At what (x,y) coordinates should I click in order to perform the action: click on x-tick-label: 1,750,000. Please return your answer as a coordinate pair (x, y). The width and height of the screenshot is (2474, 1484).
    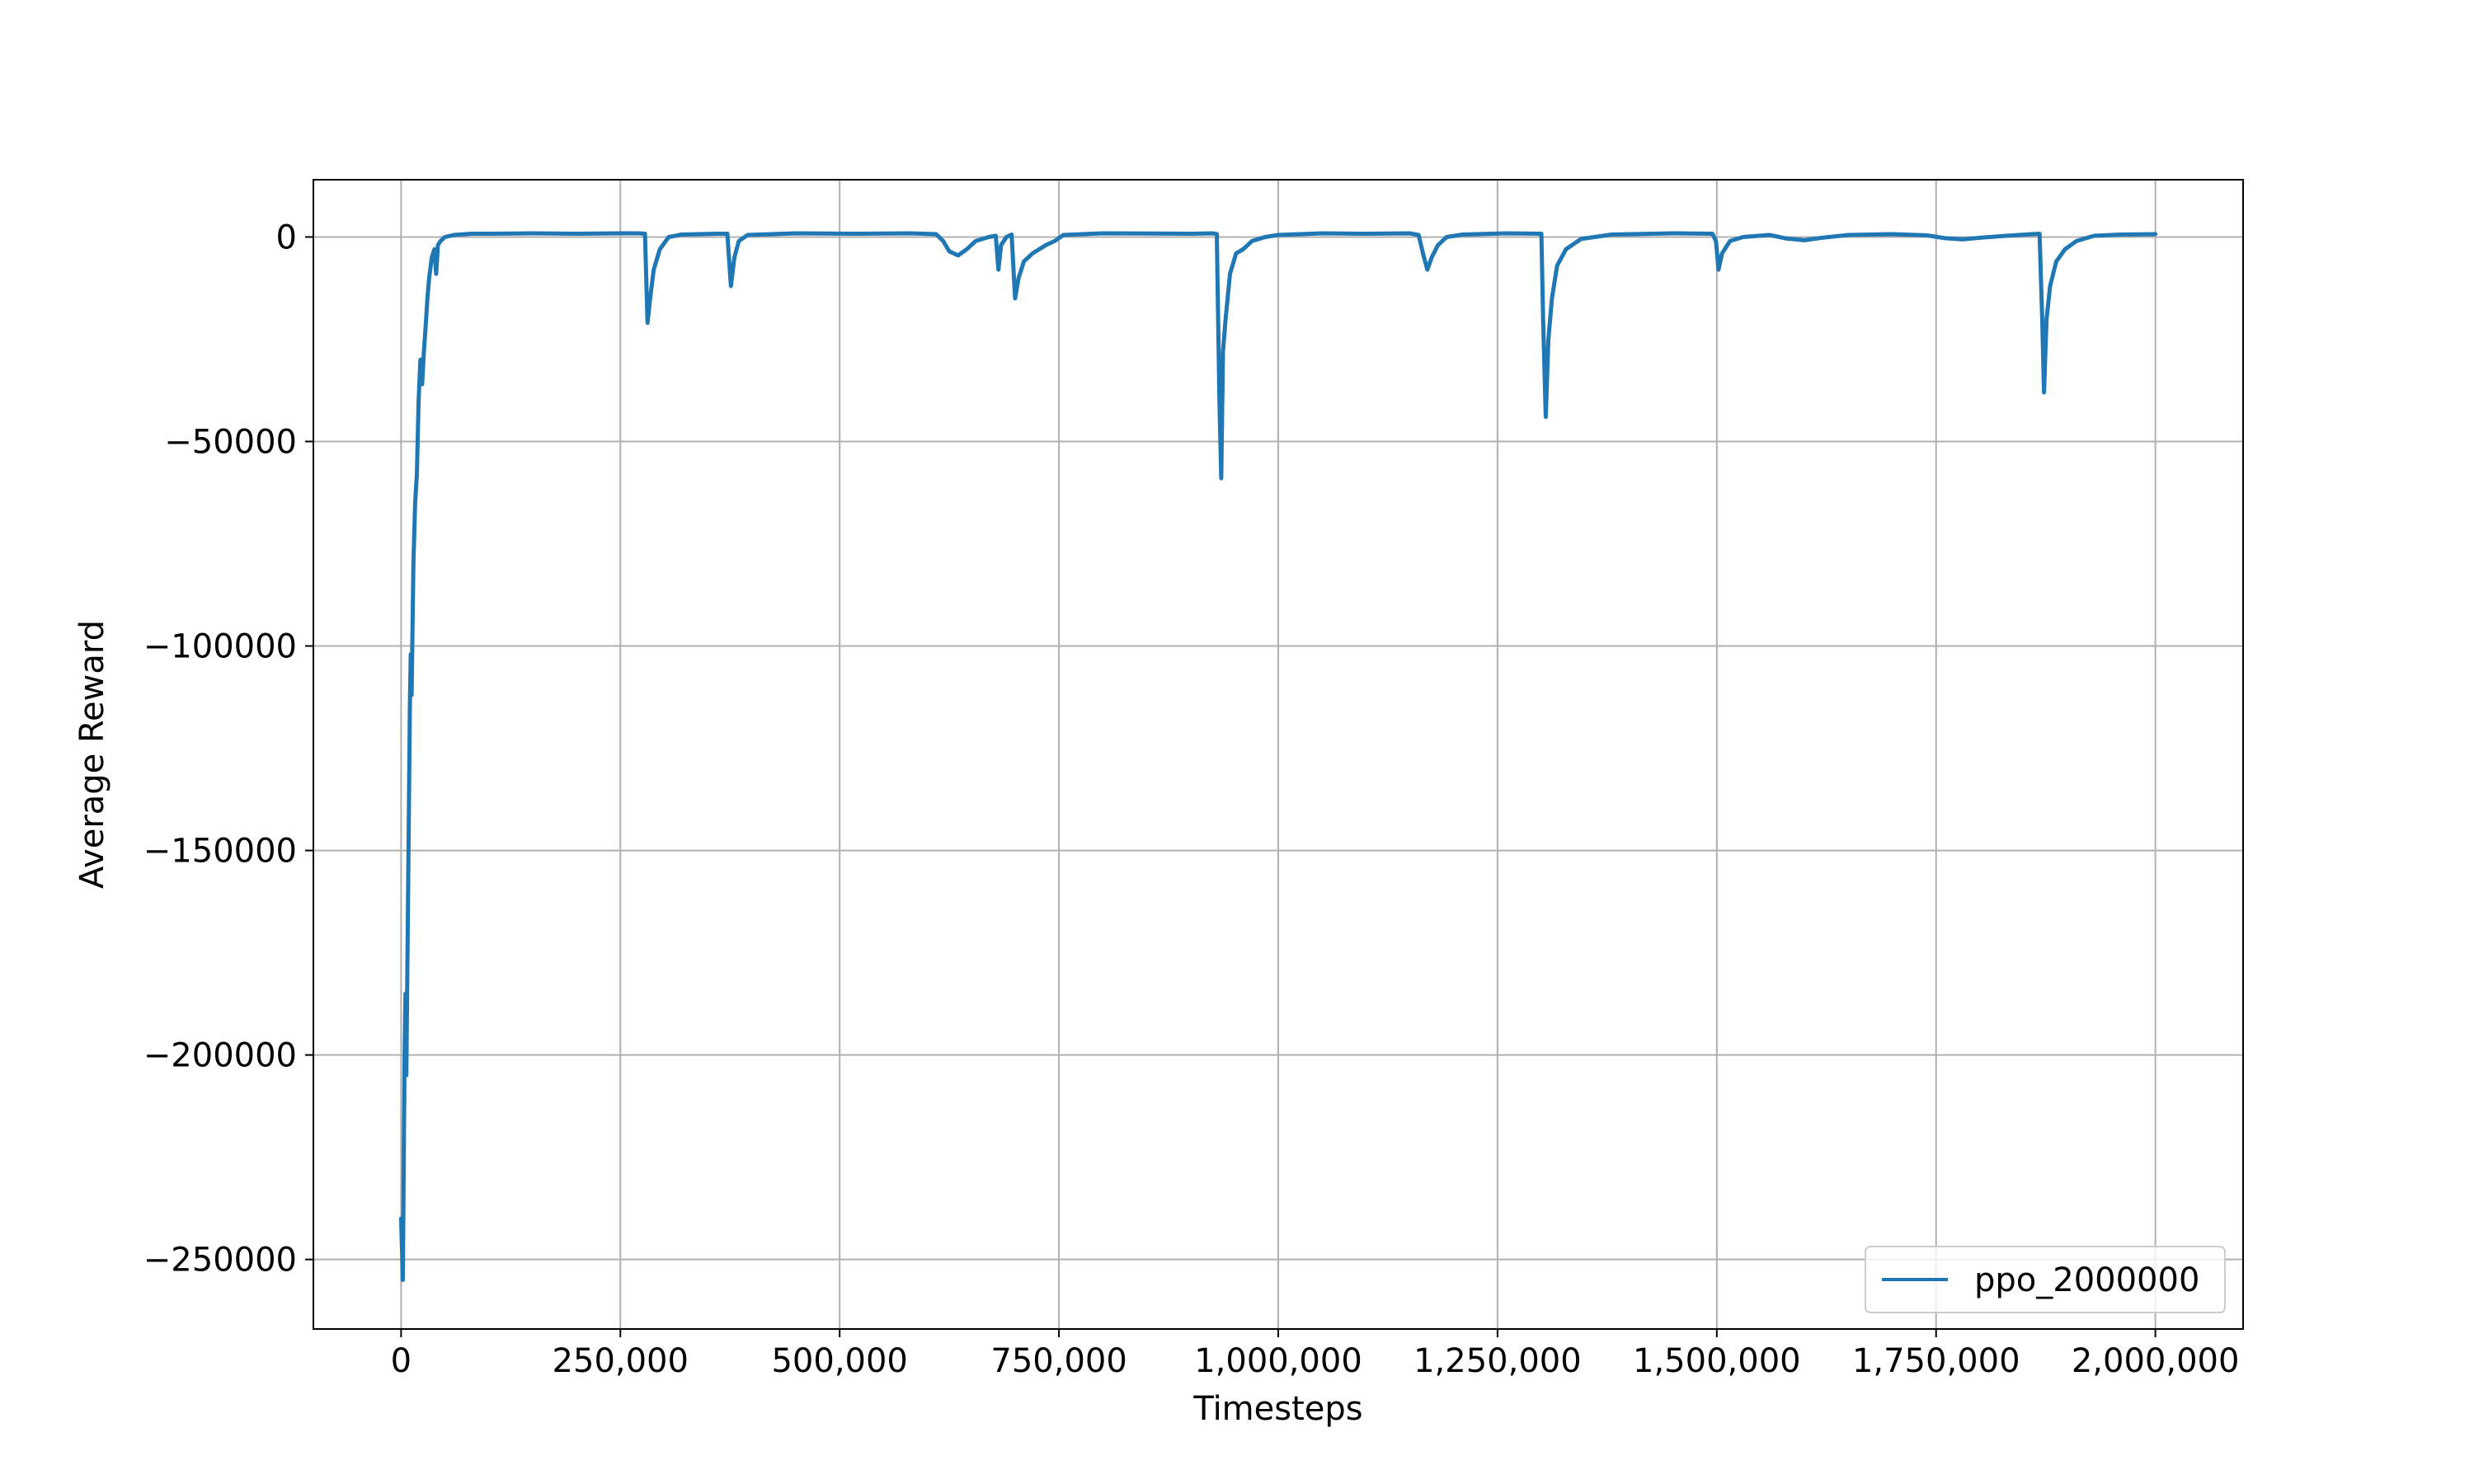
    Looking at the image, I should click on (1936, 1361).